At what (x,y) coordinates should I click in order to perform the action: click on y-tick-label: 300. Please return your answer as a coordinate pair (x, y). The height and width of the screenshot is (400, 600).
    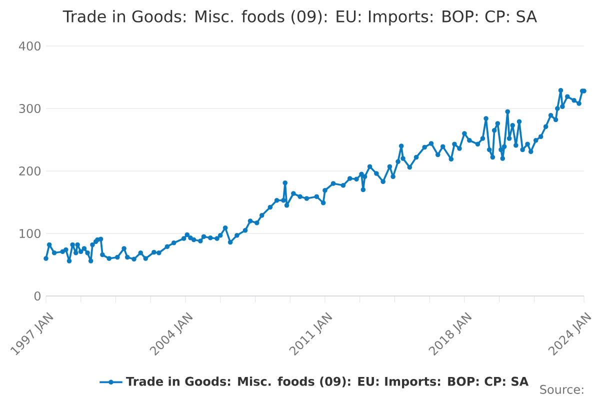
    Looking at the image, I should click on (29, 109).